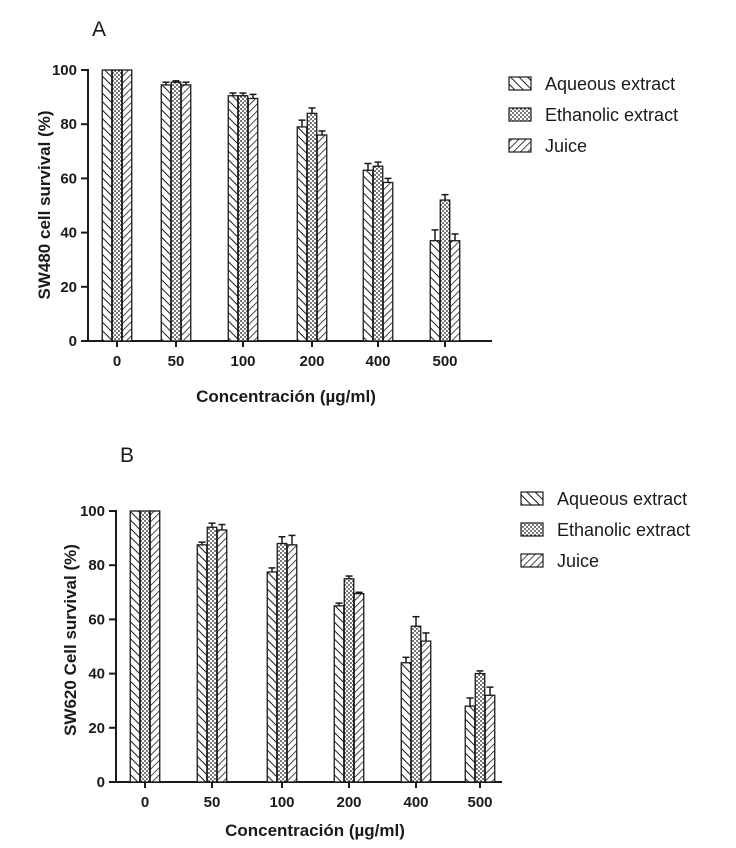  I want to click on panel-label: B, so click(127, 455).